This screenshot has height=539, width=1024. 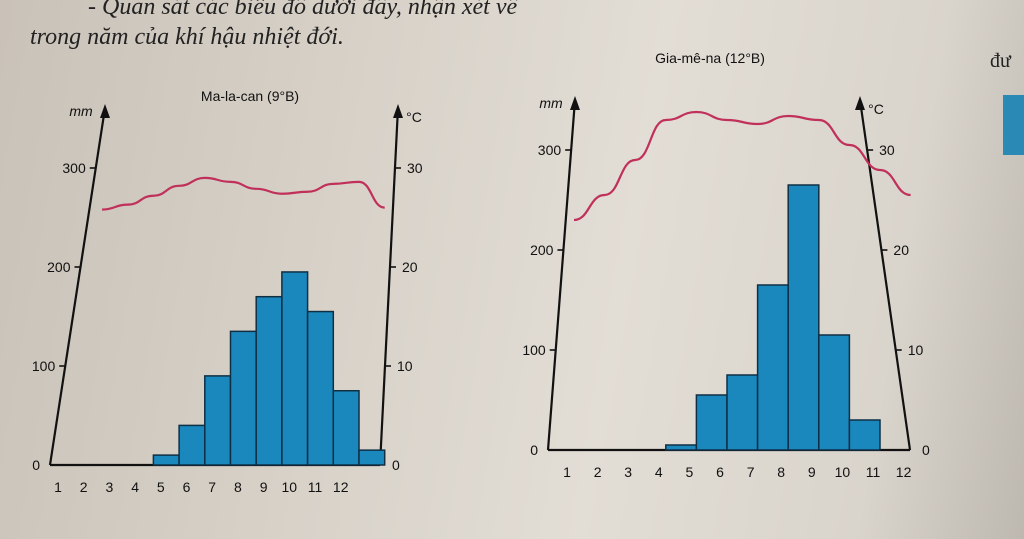 I want to click on instruction-line-2: trong năm của khí hậu nhiệt đới., so click(x=187, y=37).